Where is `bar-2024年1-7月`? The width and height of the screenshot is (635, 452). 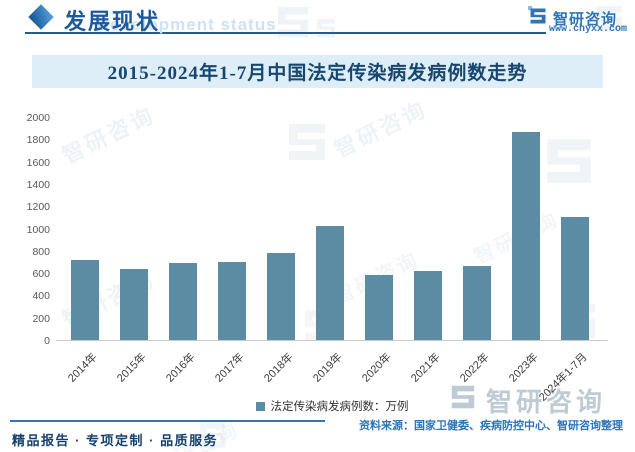
bar-2024年1-7月 is located at coordinates (575, 278).